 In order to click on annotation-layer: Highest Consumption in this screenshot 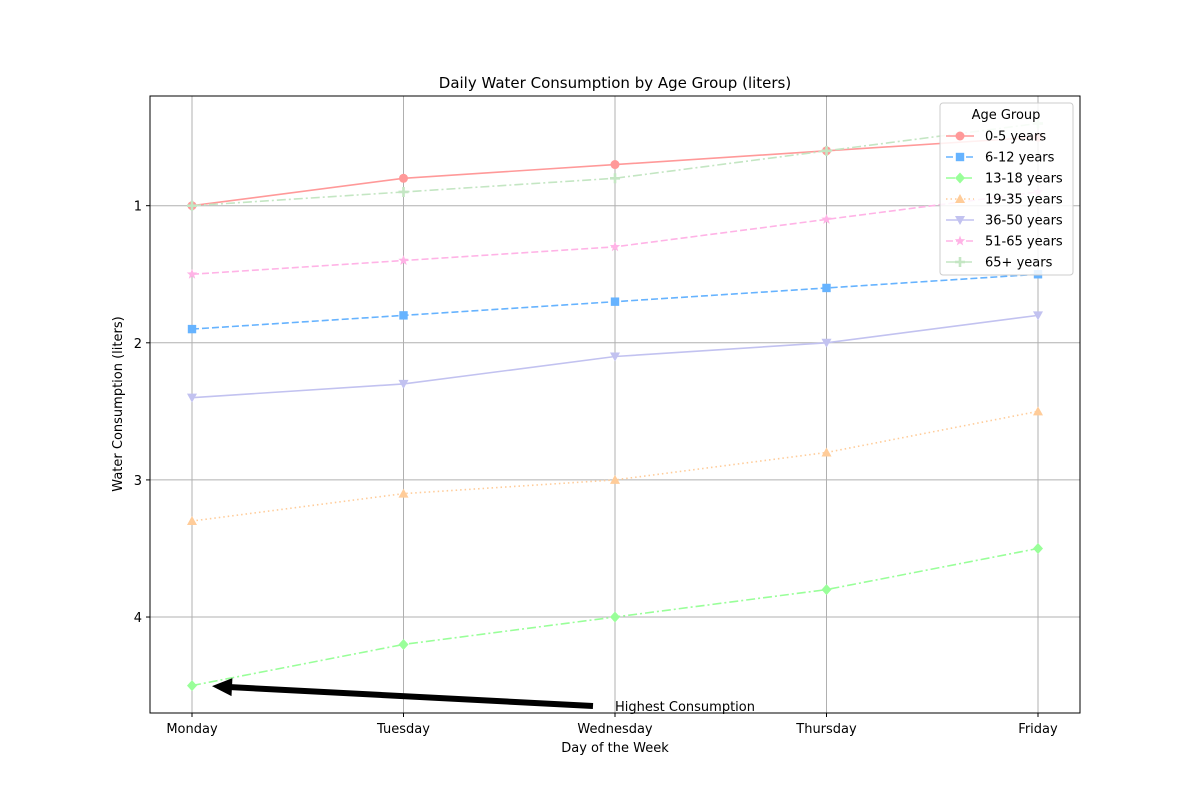, I will do `click(483, 696)`.